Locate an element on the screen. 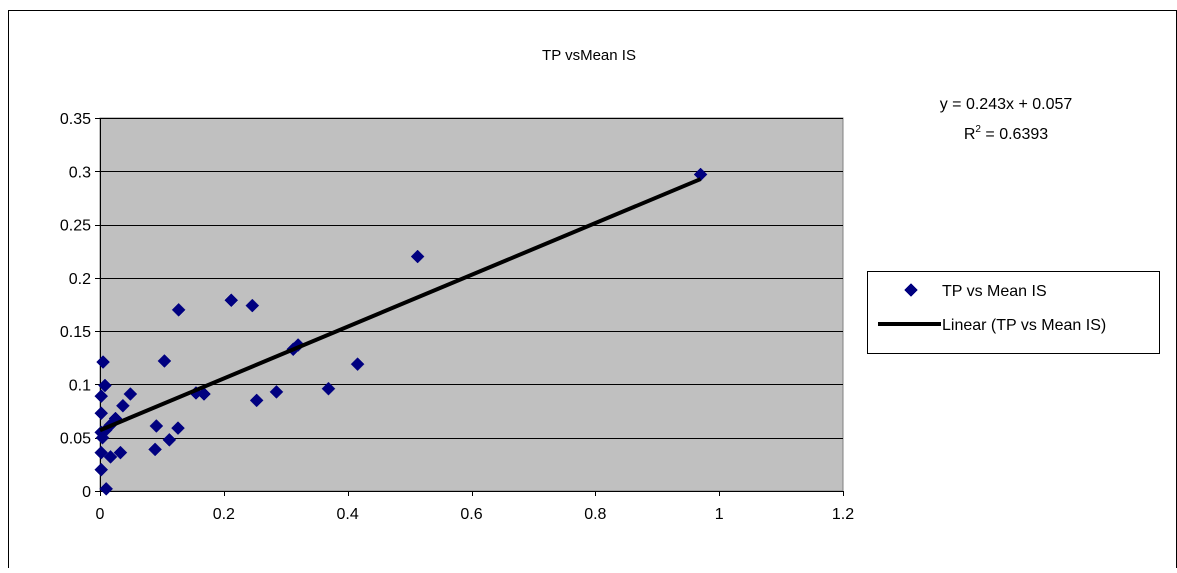  legend: TP vs Mean IS Linear (TP vs Mean IS) is located at coordinates (1013, 312).